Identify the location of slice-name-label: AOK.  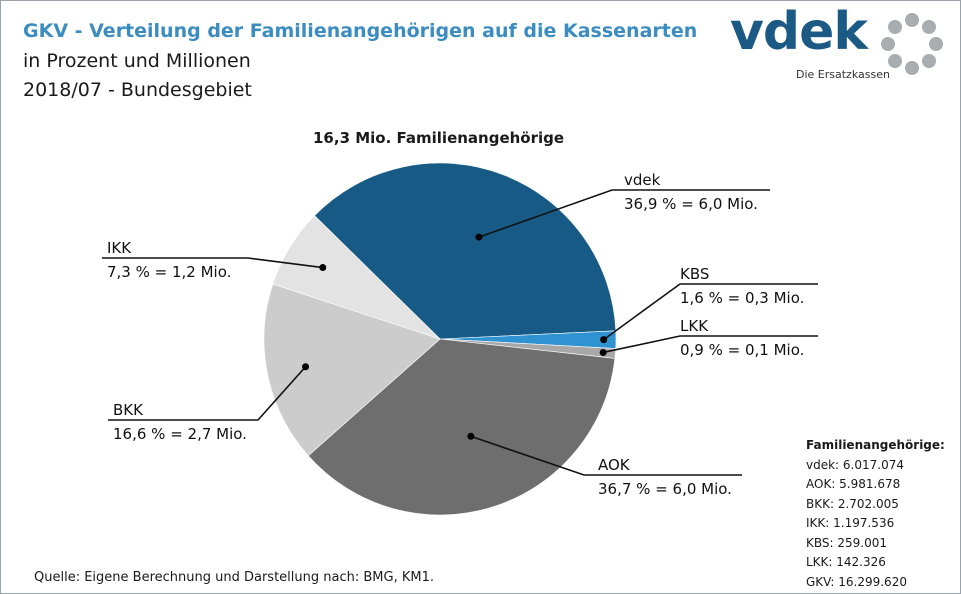
(614, 465).